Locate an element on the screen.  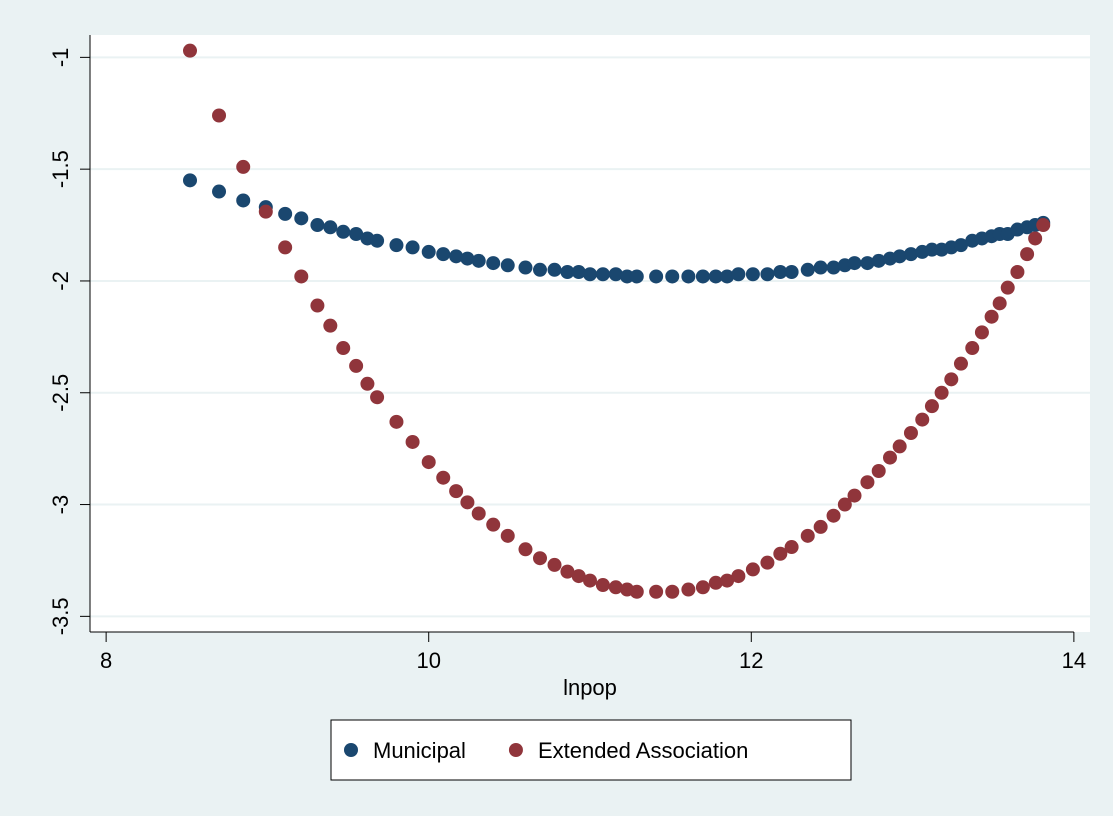
x-tick-label: 14 is located at coordinates (1074, 660).